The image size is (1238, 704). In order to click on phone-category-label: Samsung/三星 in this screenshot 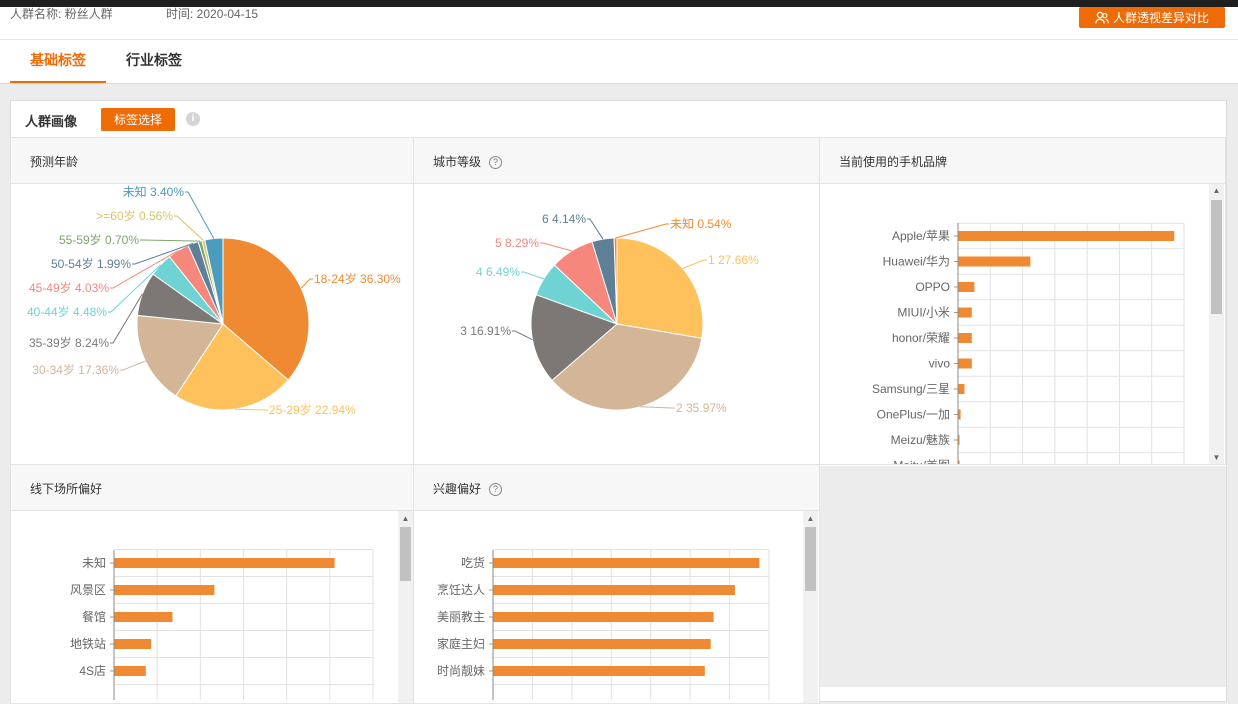, I will do `click(911, 389)`.